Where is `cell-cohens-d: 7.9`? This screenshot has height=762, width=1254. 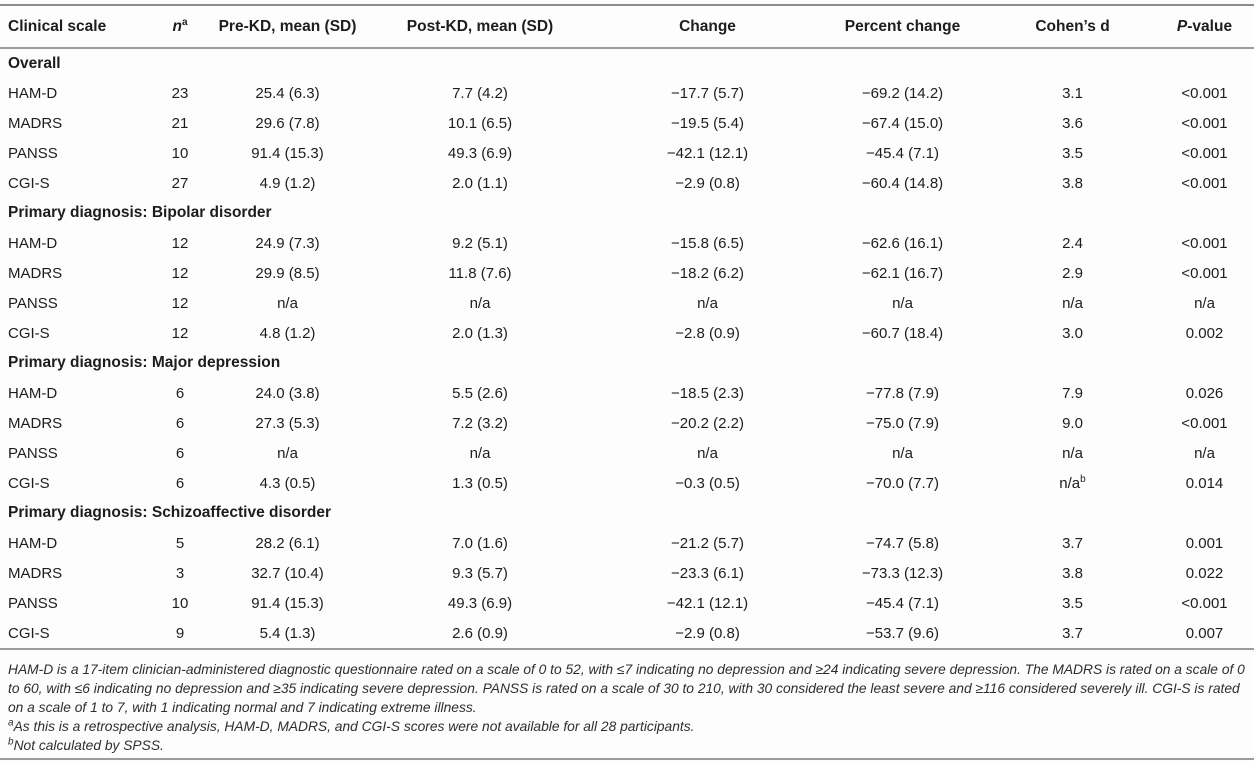
cell-cohens-d: 7.9 is located at coordinates (1072, 393).